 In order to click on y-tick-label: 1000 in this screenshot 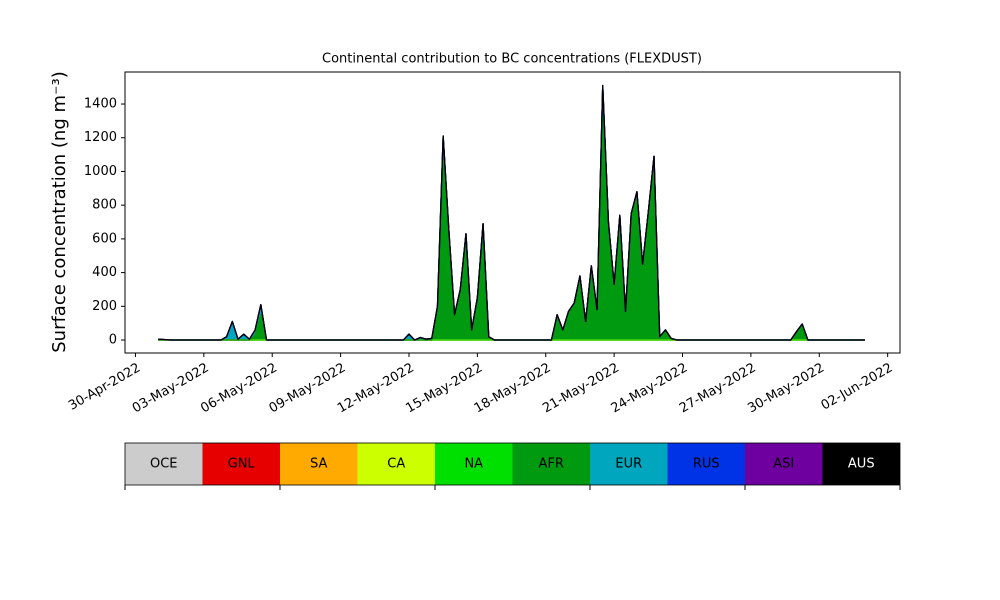, I will do `click(100, 171)`.